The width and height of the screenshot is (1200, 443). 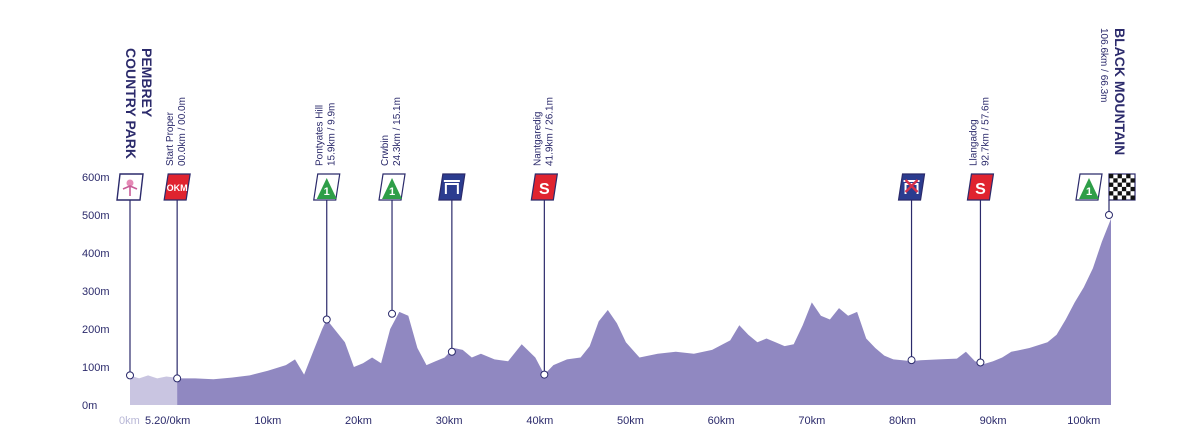 I want to click on feed-icon, so click(x=452, y=187).